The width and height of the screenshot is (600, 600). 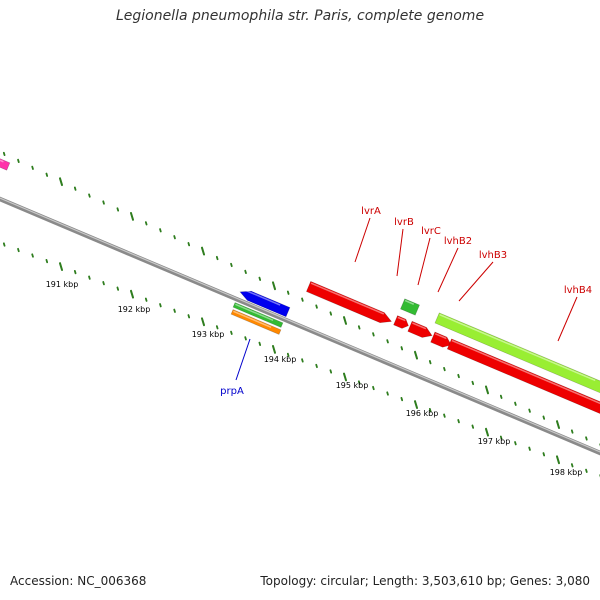 I want to click on gene-label-lvhB2: lvhB2, so click(x=458, y=241).